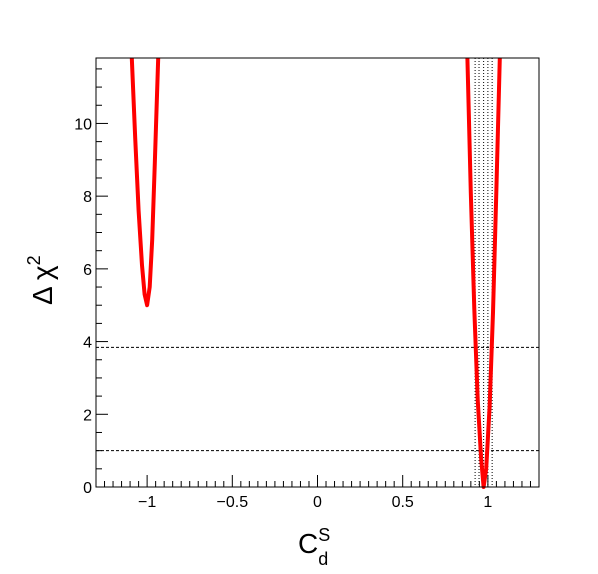  Describe the element at coordinates (87, 488) in the screenshot. I see `y-tick-label: 0` at that location.